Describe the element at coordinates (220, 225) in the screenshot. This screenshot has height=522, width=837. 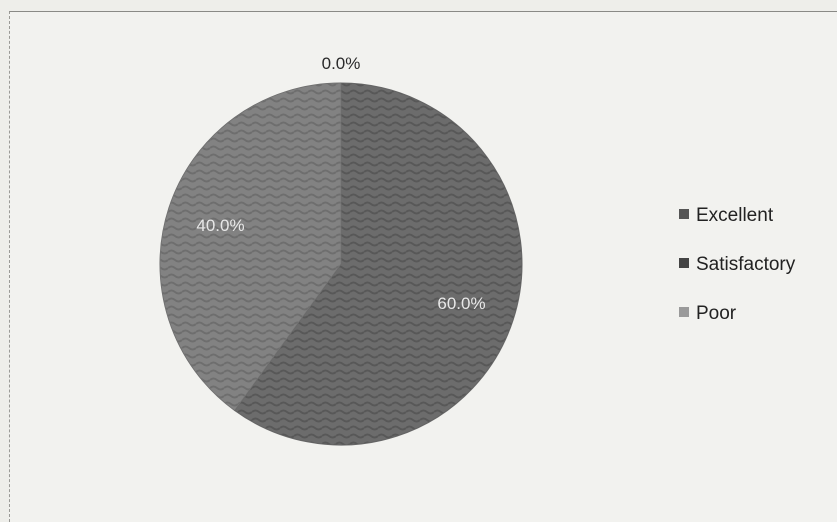
I see `data-label-poor: 40.0%` at that location.